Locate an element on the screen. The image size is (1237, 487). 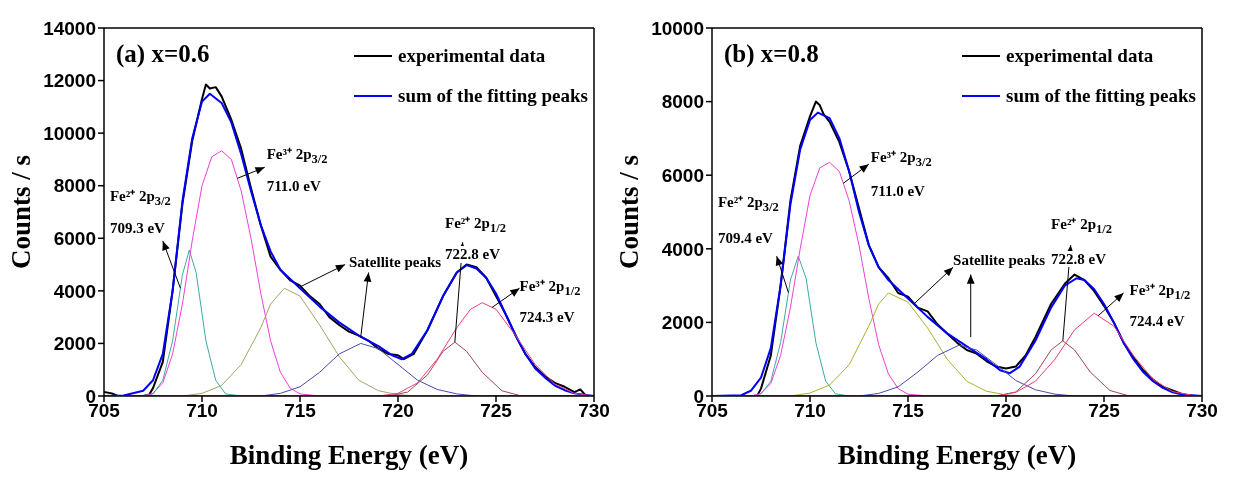
annotation: 724.3 eV is located at coordinates (547, 317).